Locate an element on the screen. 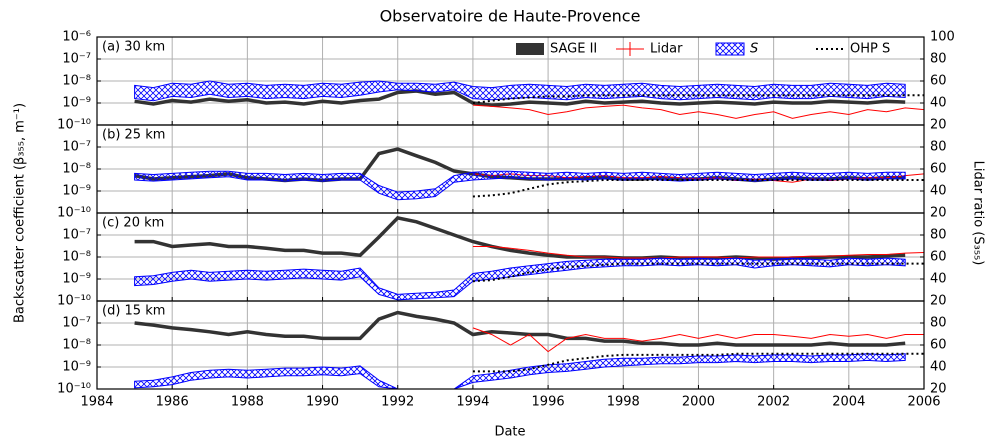 The image size is (995, 443). panel-label: (c) 20 km is located at coordinates (133, 223).